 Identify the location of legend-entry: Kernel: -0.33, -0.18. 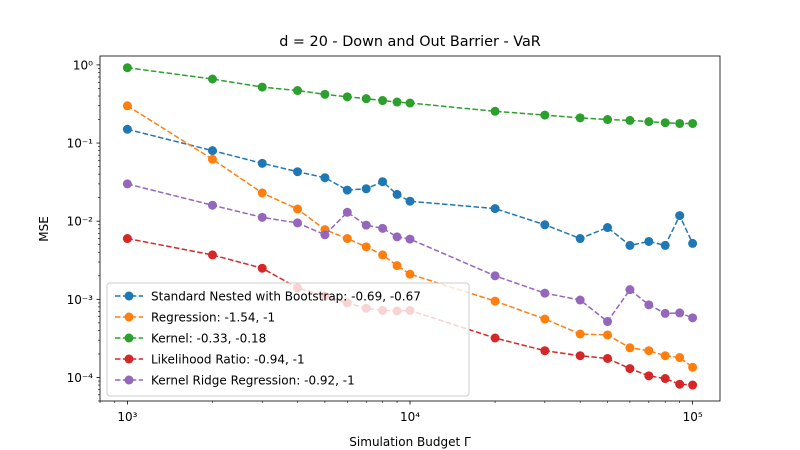
(190, 339).